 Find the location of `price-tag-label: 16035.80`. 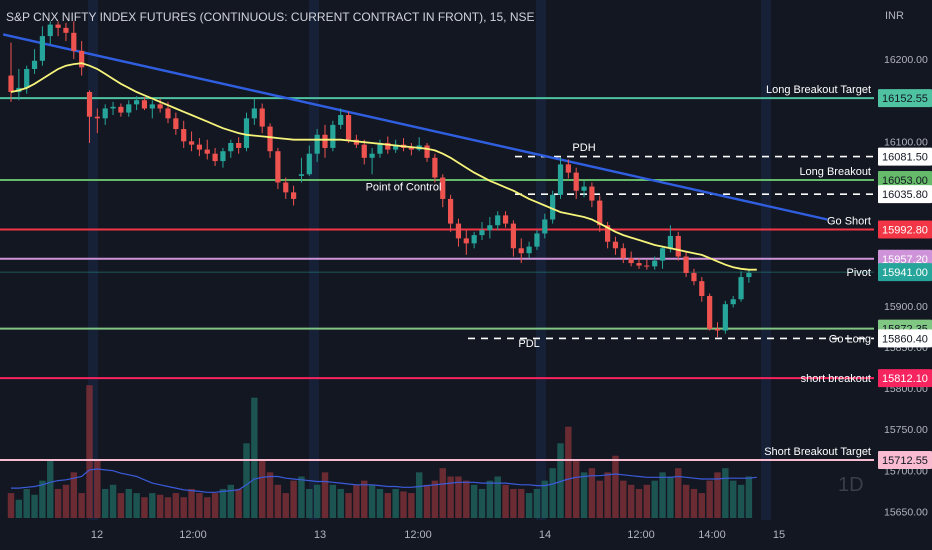

price-tag-label: 16035.80 is located at coordinates (905, 195).